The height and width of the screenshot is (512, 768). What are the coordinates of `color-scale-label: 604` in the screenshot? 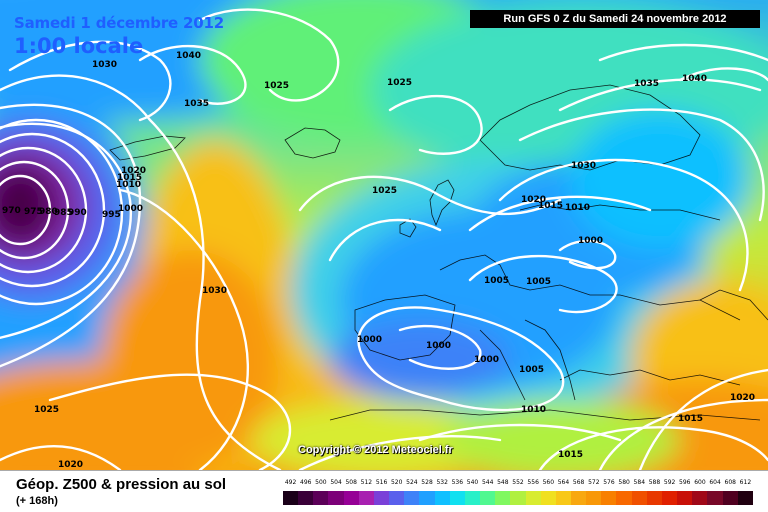 It's located at (715, 482).